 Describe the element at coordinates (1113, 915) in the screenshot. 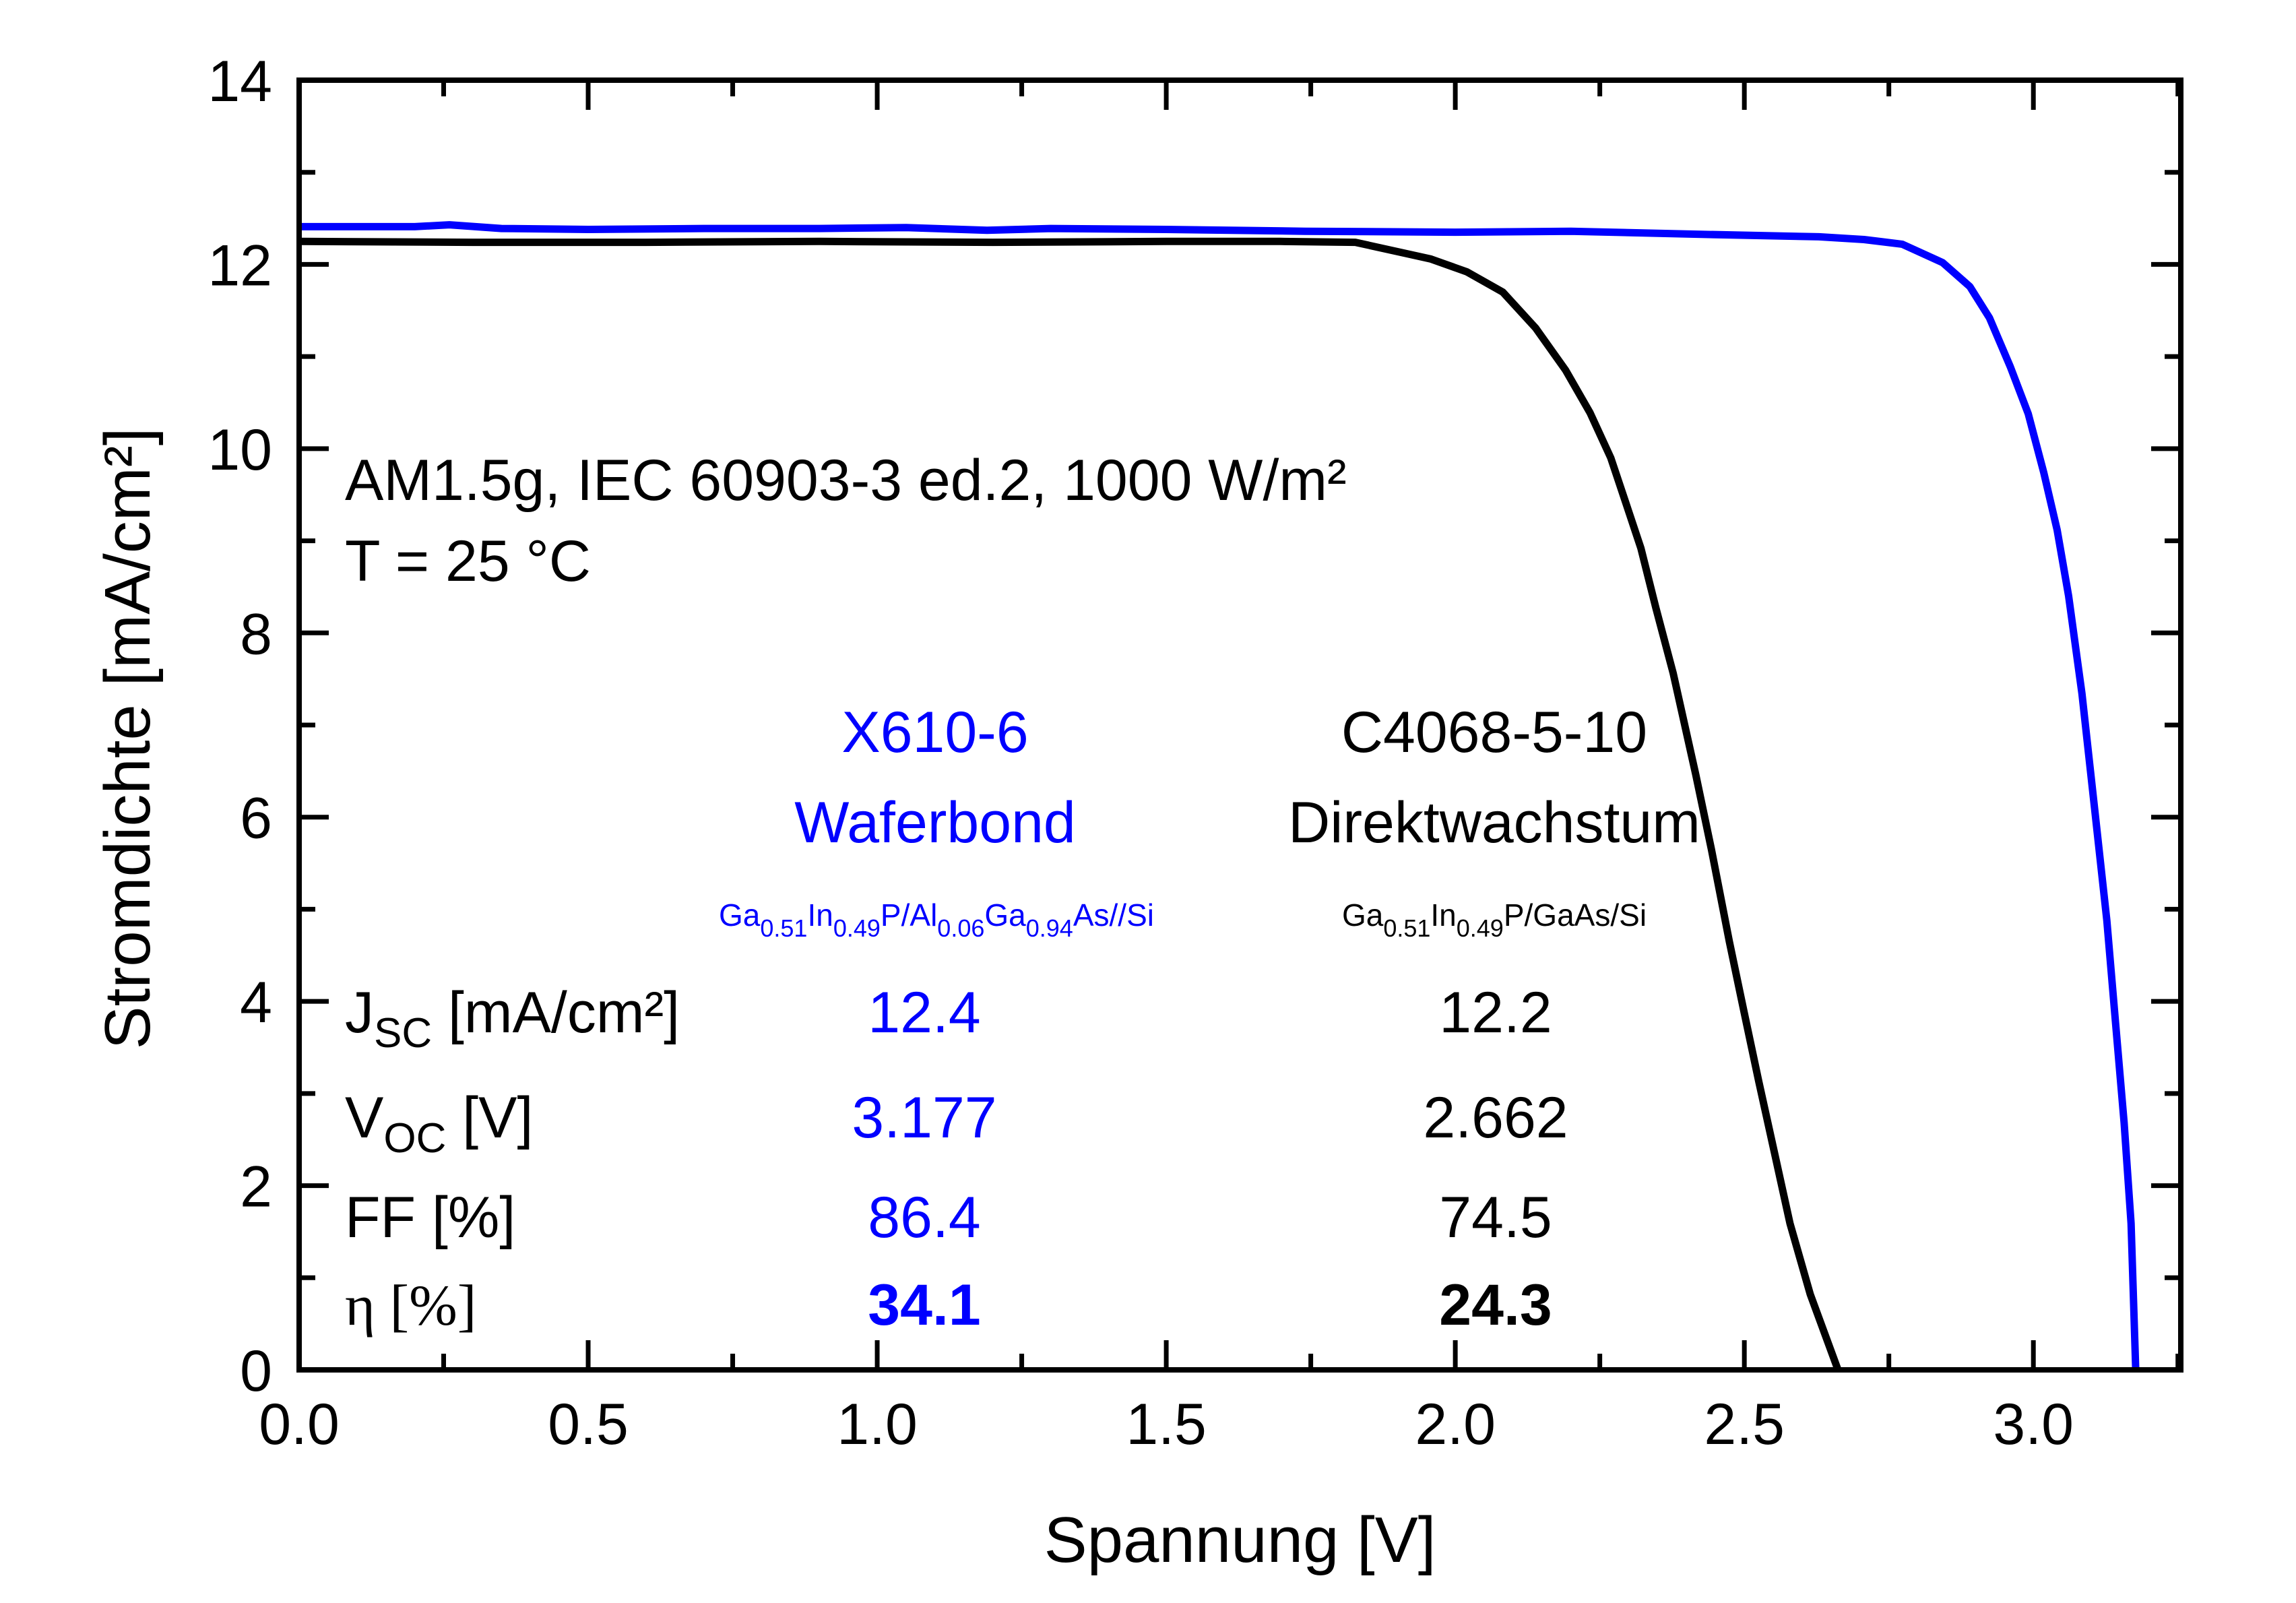

I see `formula-part: As//Si` at that location.